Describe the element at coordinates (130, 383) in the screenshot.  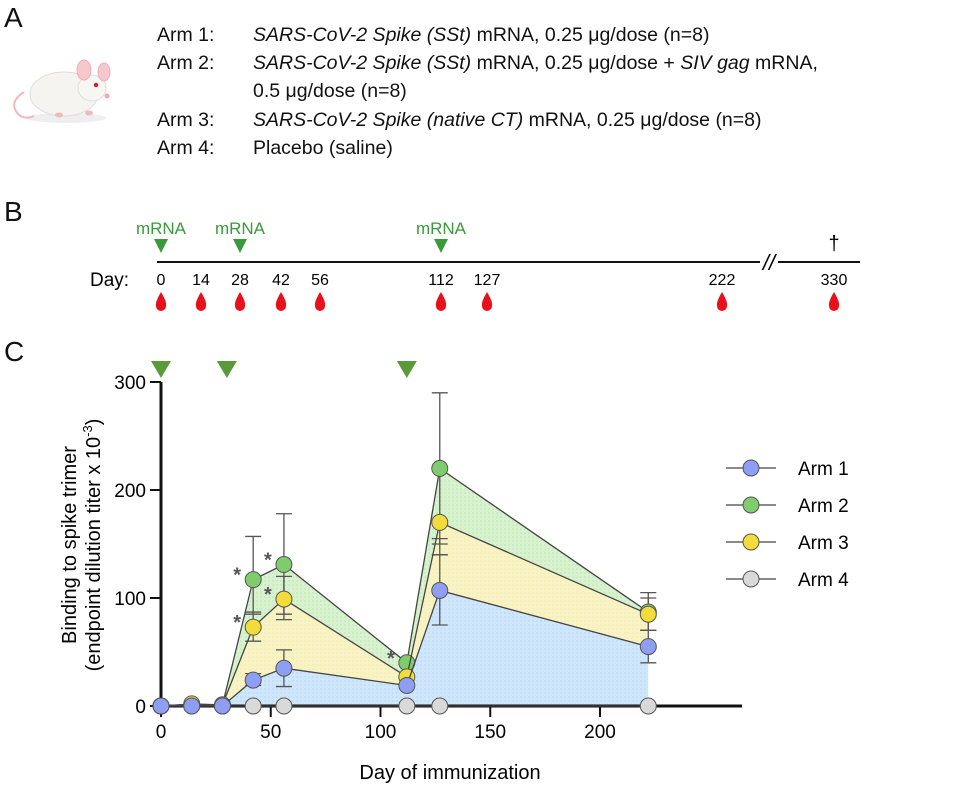
I see `y-tick-label: 300` at that location.